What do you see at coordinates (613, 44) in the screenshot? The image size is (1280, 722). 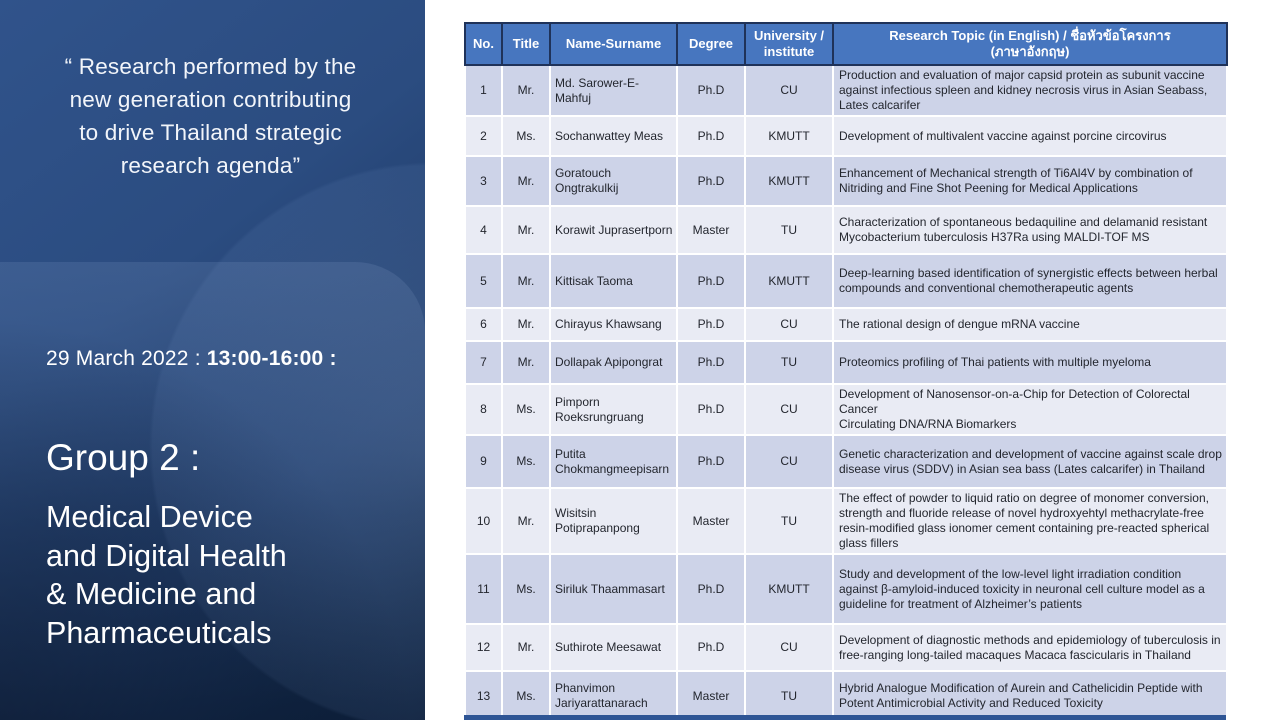 I see `header-name-surname: Name-Surname` at bounding box center [613, 44].